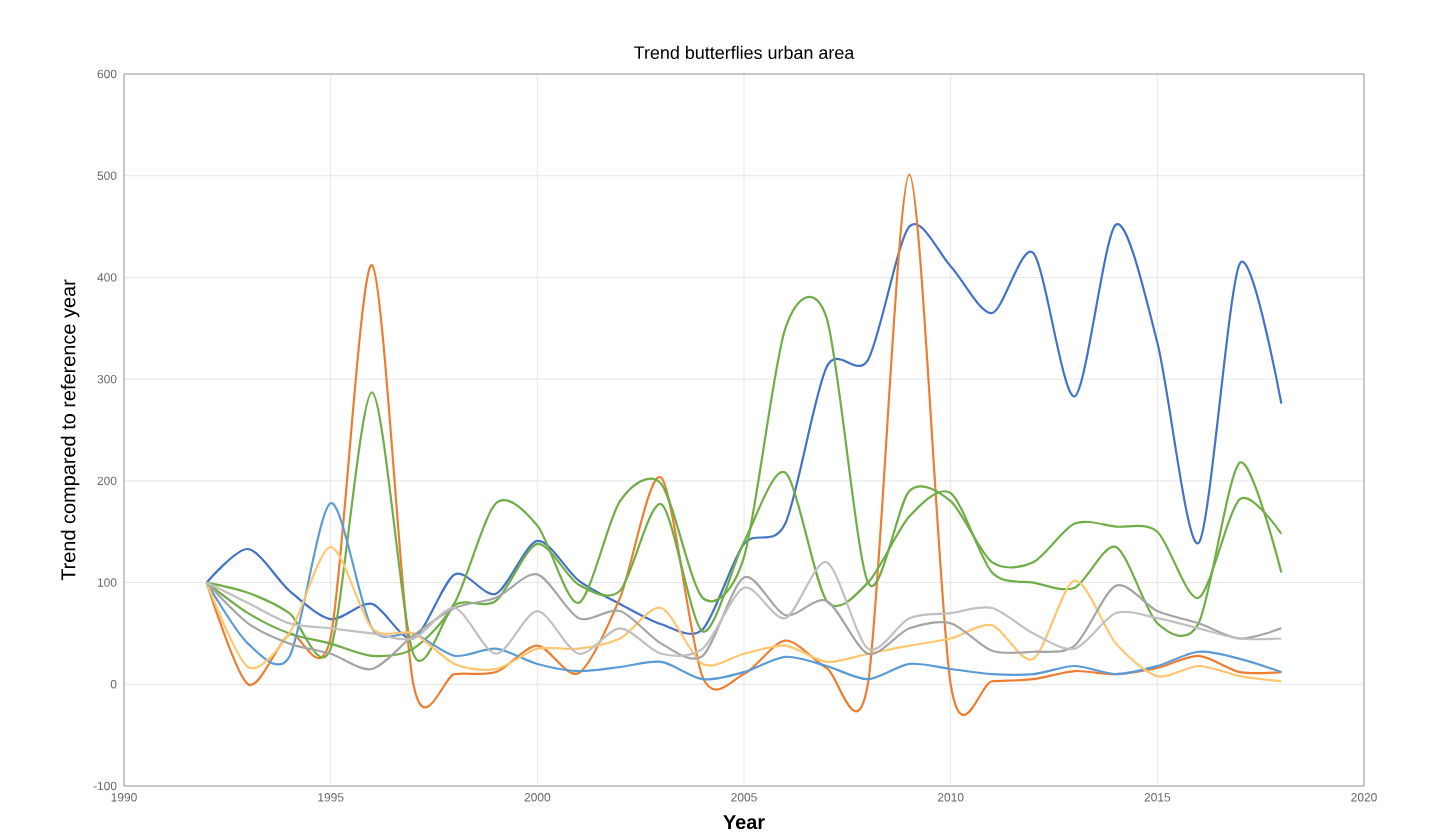 The width and height of the screenshot is (1436, 834). I want to click on chart-title: Trend butterflies urban area, so click(744, 52).